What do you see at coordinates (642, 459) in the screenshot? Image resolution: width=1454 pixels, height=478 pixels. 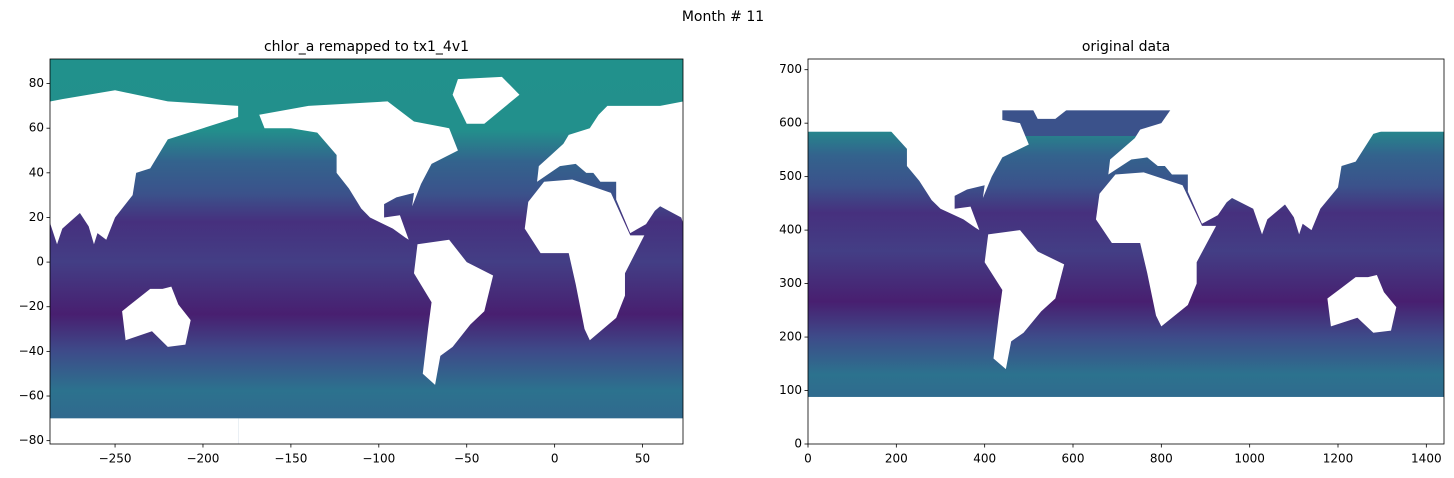 I see `x-tick-label: 50` at bounding box center [642, 459].